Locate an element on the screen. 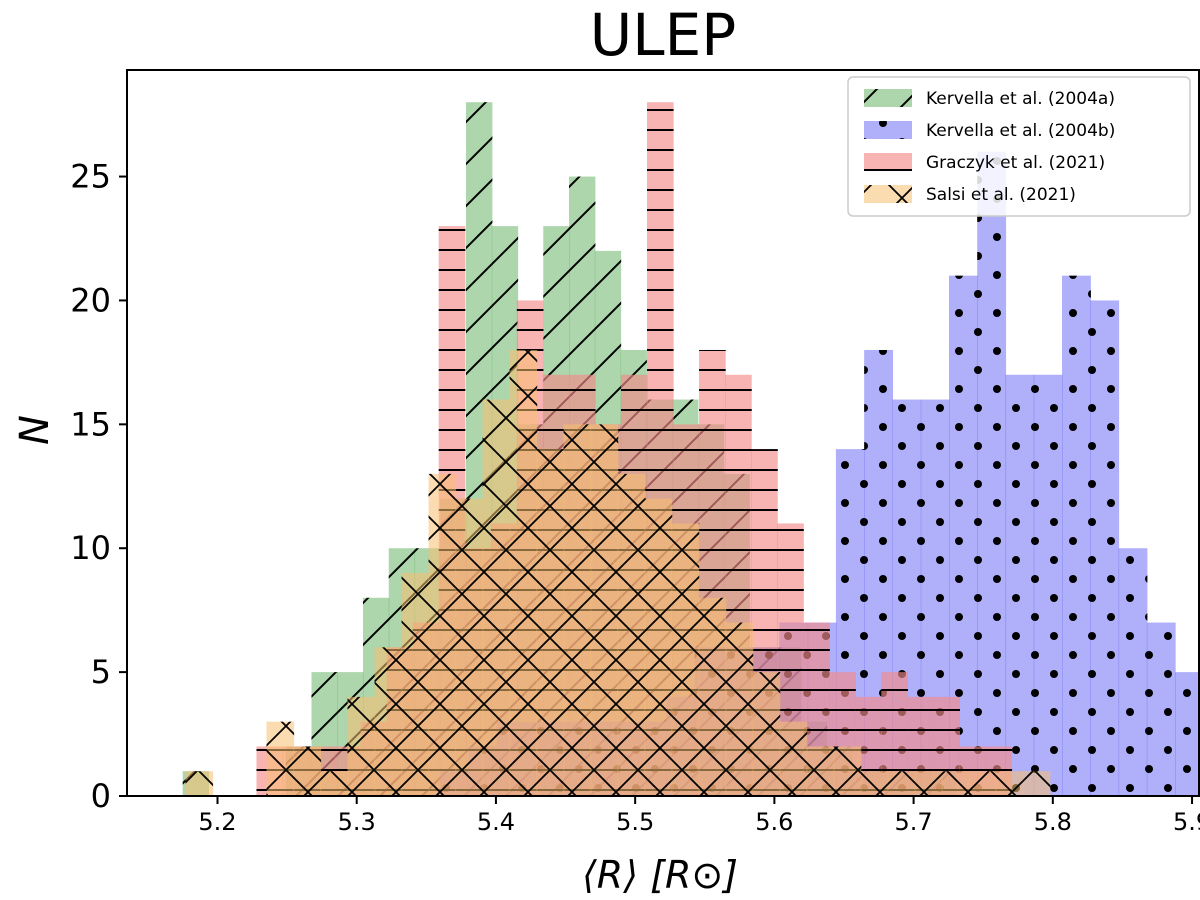 The width and height of the screenshot is (1200, 900). y-tick-label: 5 is located at coordinates (101, 672).